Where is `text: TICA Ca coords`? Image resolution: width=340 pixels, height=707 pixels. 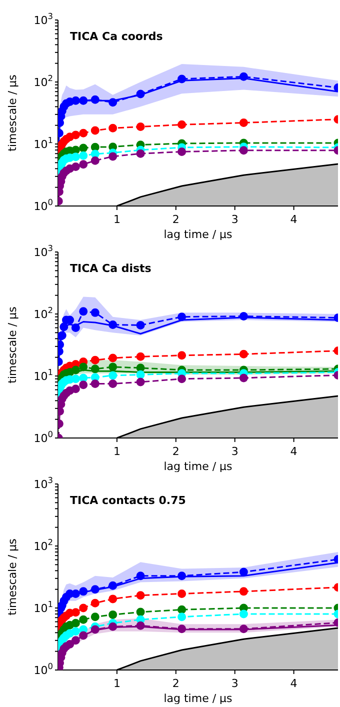 text: TICA Ca coords is located at coordinates (116, 36).